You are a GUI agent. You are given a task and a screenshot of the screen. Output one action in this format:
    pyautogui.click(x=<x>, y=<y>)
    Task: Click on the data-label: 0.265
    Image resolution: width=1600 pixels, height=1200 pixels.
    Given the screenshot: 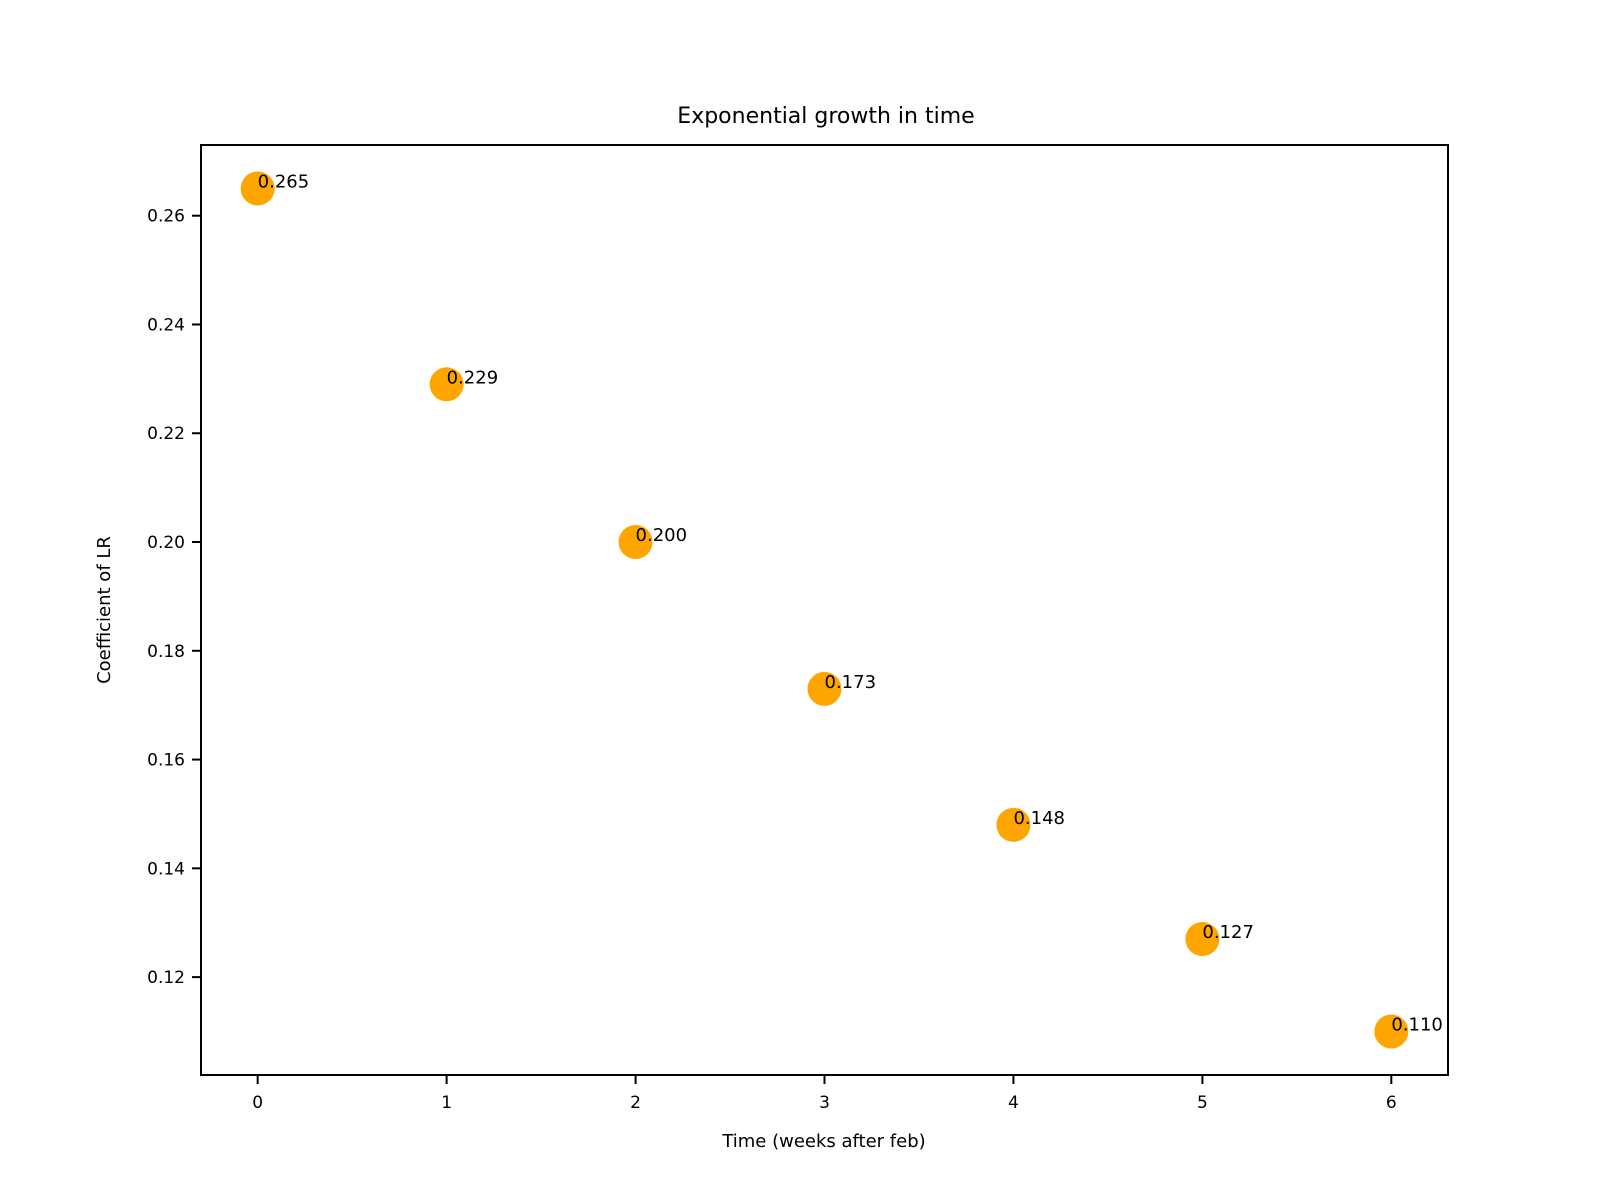 What is the action you would take?
    pyautogui.click(x=284, y=182)
    